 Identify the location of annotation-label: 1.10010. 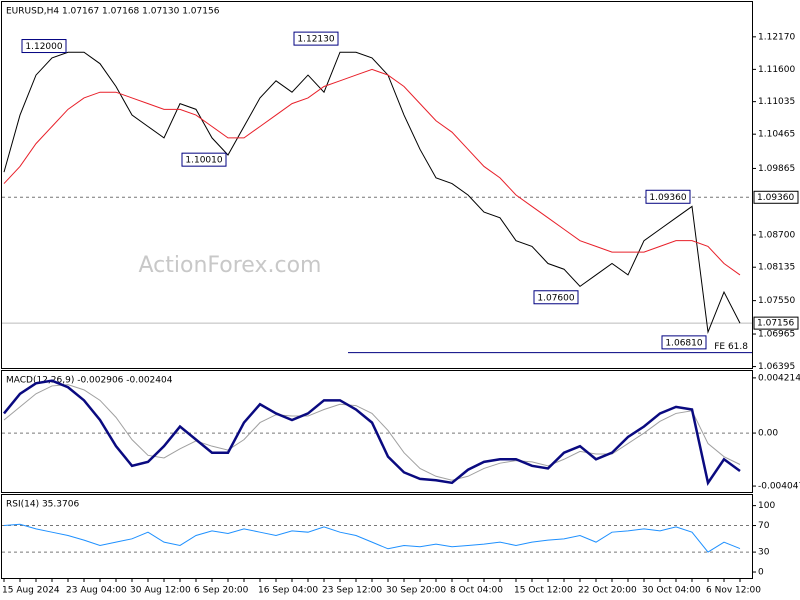
(203, 161).